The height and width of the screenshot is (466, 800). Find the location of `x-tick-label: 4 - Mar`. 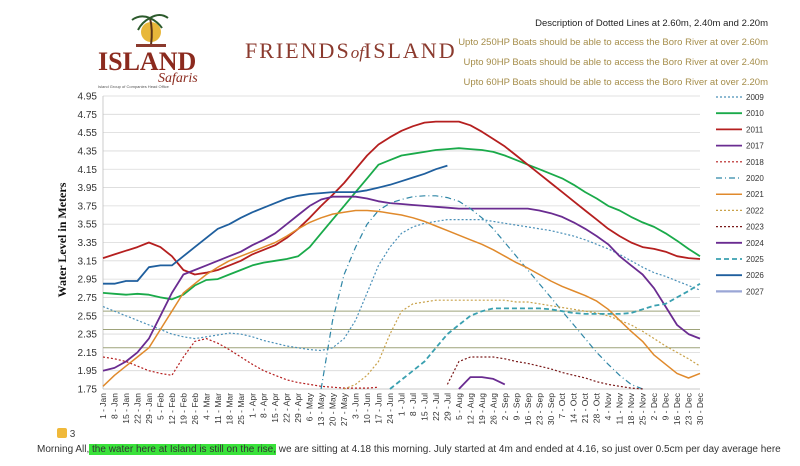

x-tick-label: 4 - Mar is located at coordinates (206, 406).